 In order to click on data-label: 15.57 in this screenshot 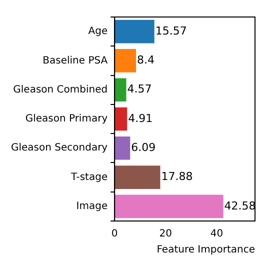, I will do `click(171, 31)`.